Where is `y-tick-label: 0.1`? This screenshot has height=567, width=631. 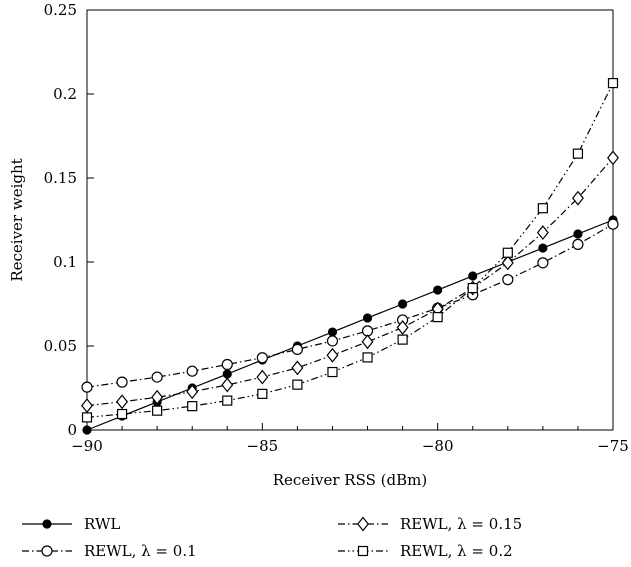
y-tick-label: 0.1 is located at coordinates (65, 262).